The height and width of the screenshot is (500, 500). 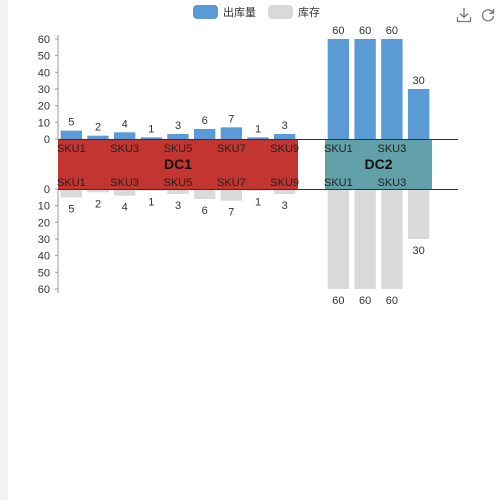 What do you see at coordinates (98, 128) in the screenshot?
I see `data-label-outbound: 2` at bounding box center [98, 128].